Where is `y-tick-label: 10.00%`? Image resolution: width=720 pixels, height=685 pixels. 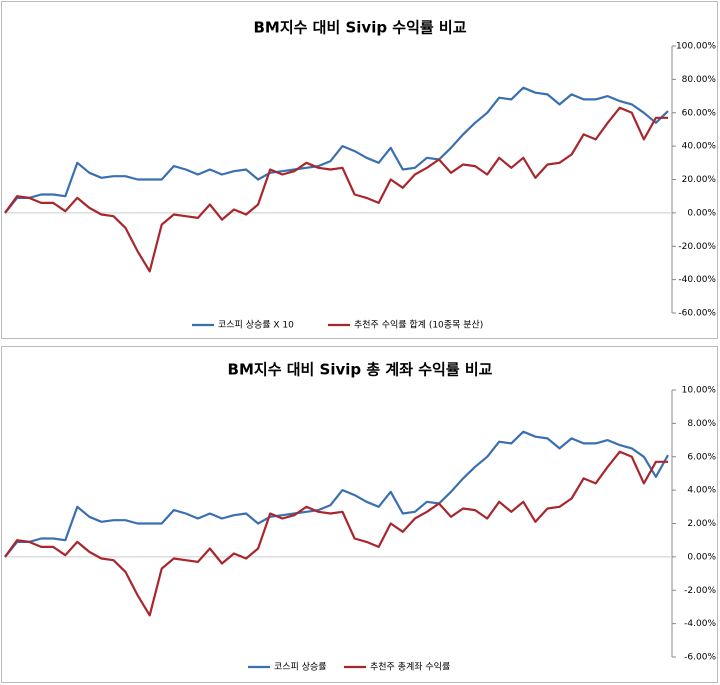
y-tick-label: 10.00% is located at coordinates (699, 391).